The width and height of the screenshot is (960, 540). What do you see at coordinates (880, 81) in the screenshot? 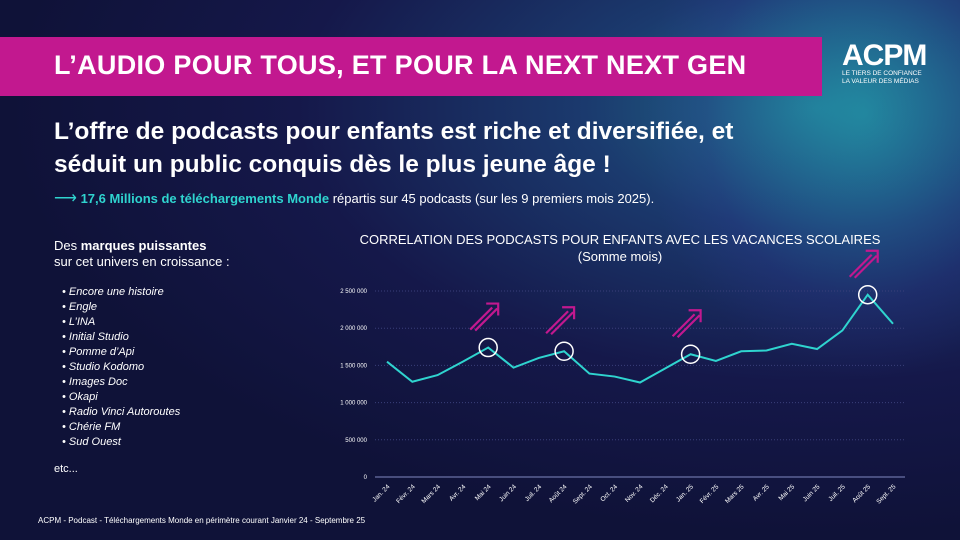
I see `logo-tagline: LA VALEUR DES MÉDIAS` at bounding box center [880, 81].